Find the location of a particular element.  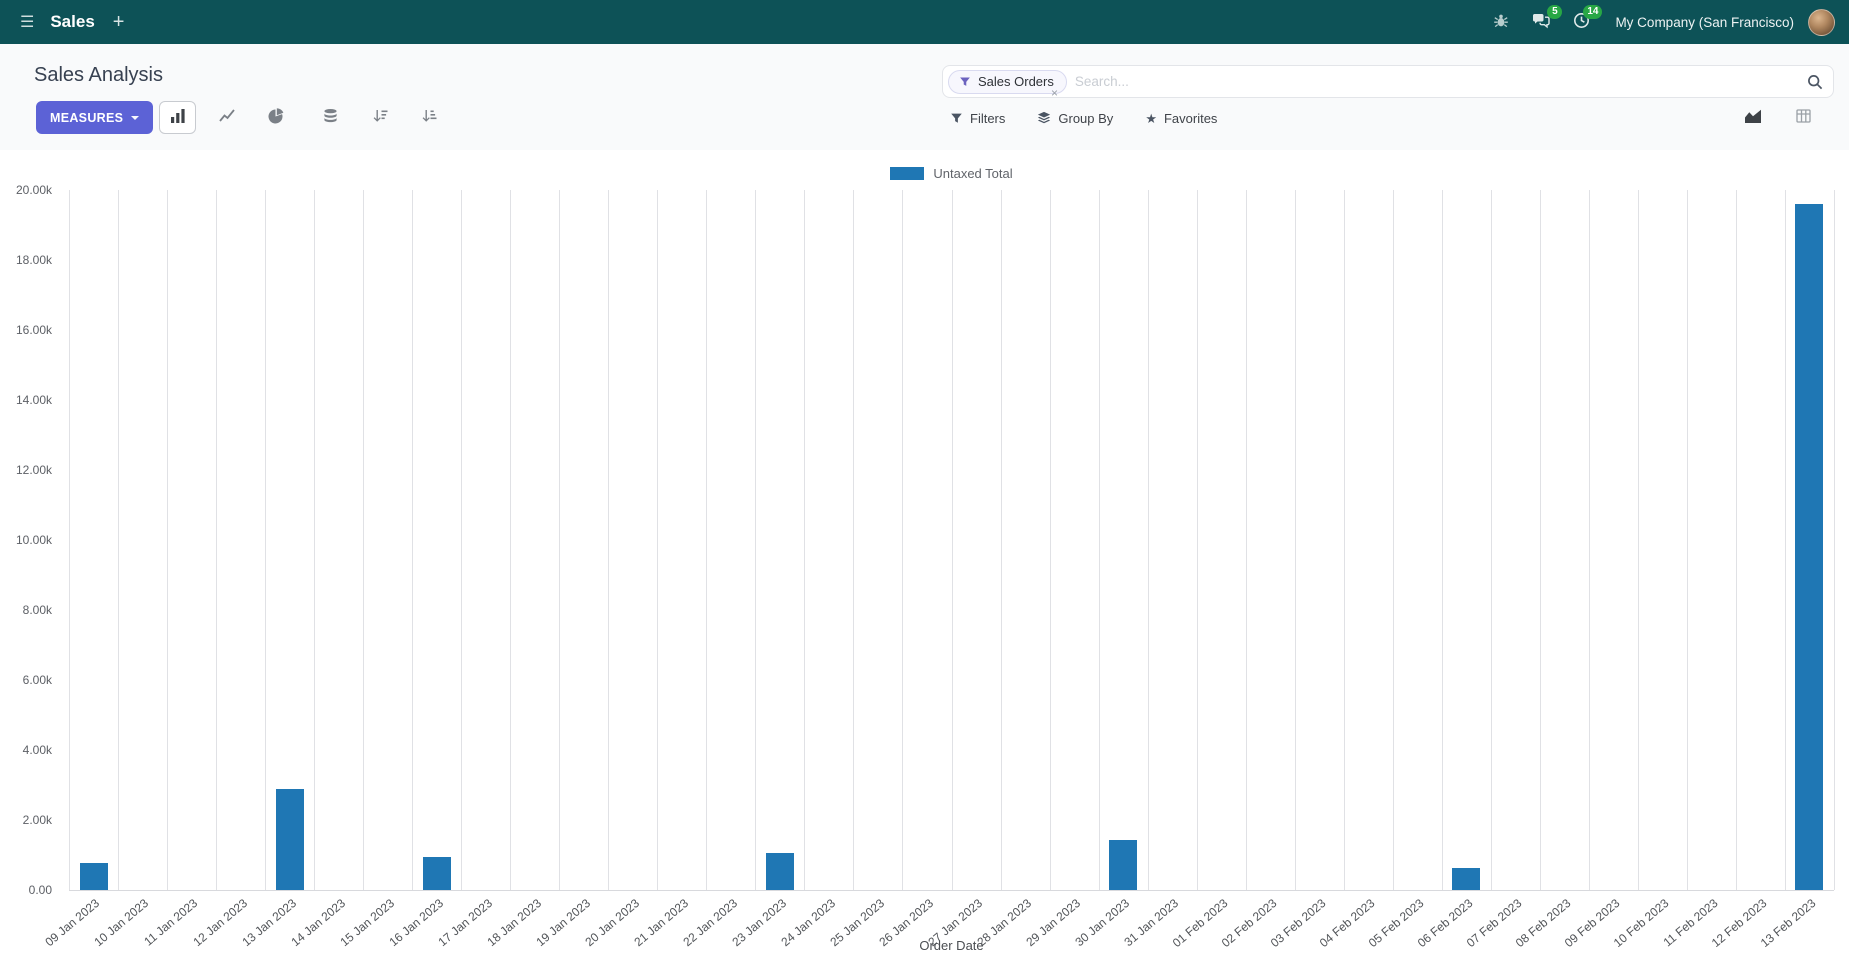

search-options: Filters Group By ★ Favorites is located at coordinates (1083, 118).